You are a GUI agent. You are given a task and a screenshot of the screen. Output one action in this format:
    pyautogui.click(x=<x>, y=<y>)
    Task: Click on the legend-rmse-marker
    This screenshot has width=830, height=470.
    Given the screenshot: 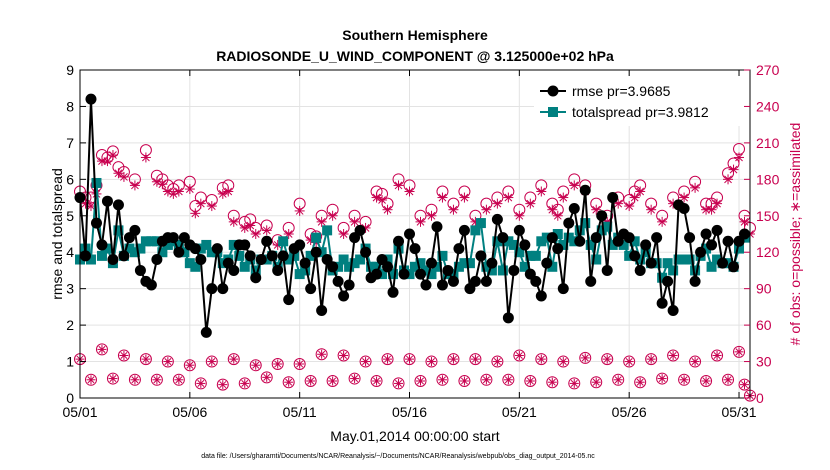 What is the action you would take?
    pyautogui.click(x=553, y=91)
    